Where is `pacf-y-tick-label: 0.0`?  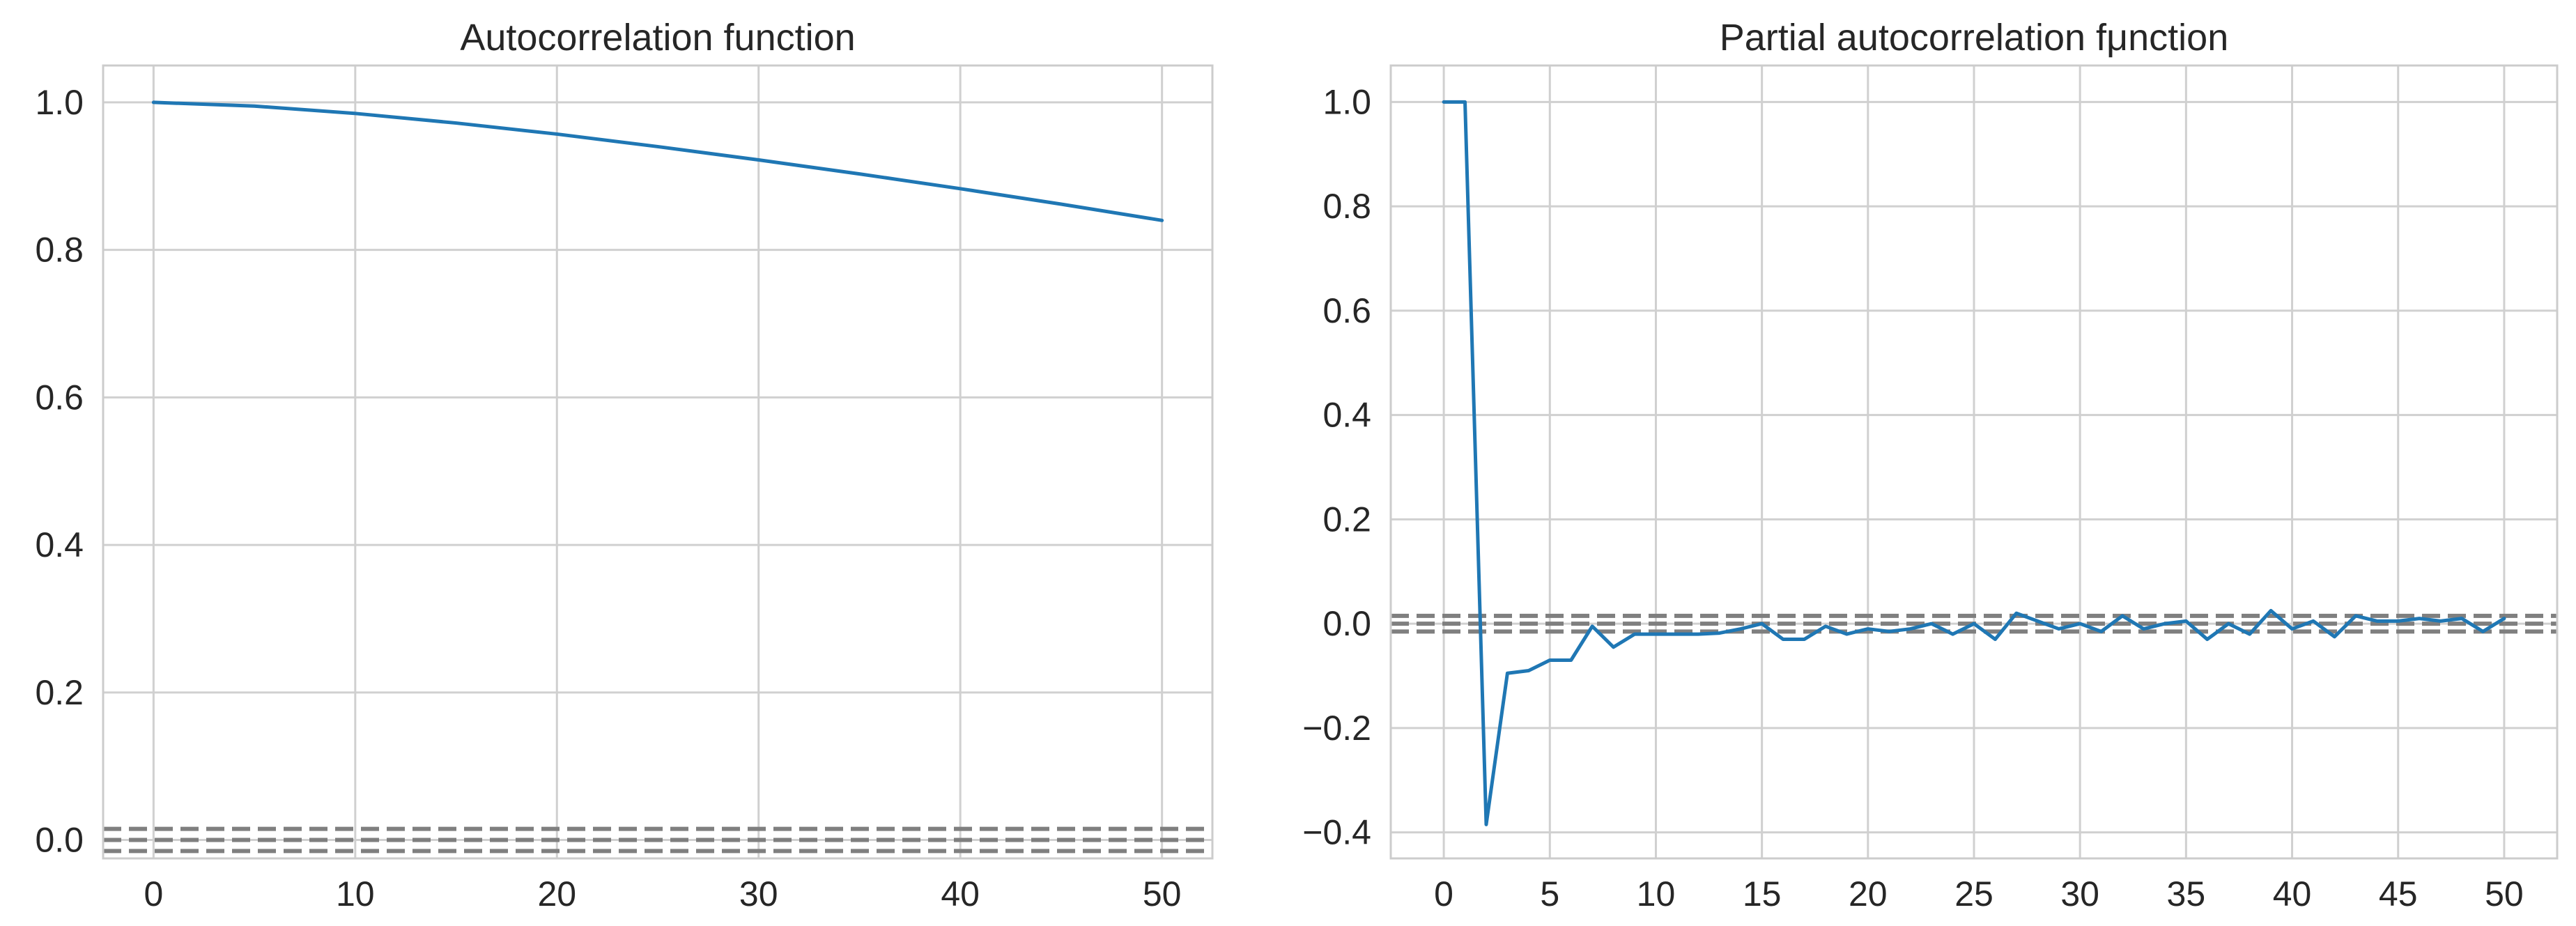 pacf-y-tick-label: 0.0 is located at coordinates (1346, 623).